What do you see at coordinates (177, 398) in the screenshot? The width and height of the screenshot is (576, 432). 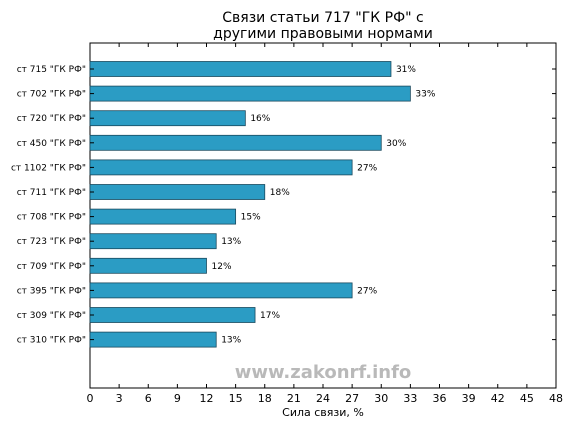 I see `x-tick-label: 9` at bounding box center [177, 398].